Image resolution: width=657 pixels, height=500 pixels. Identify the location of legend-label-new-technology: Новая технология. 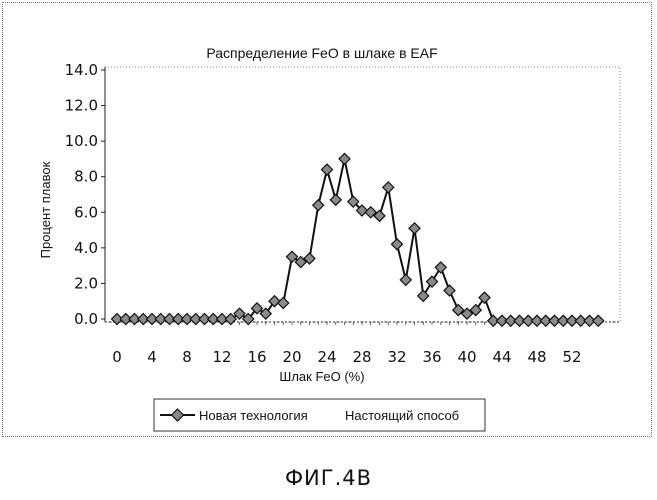
(253, 415).